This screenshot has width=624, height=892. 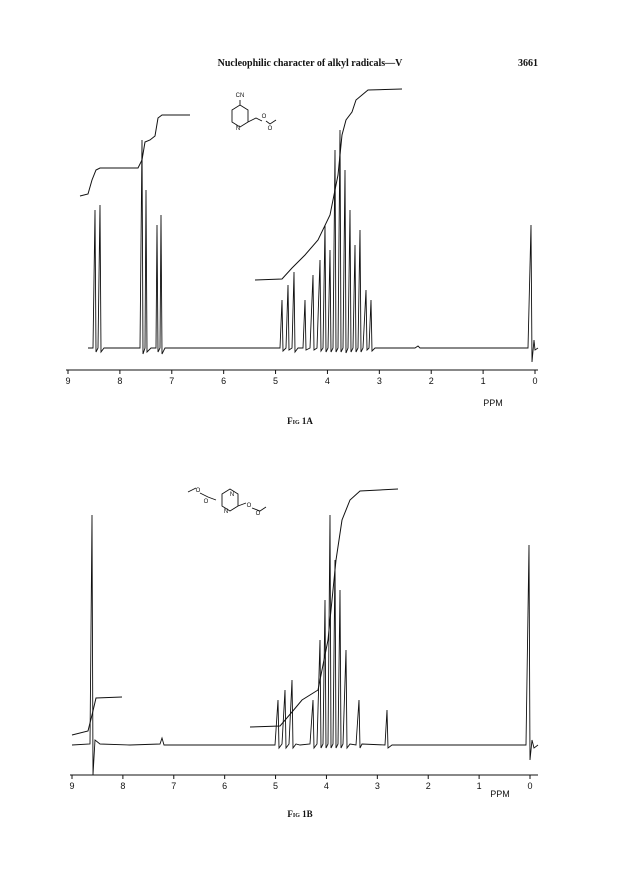 I want to click on figure-caption: Fig 1B, so click(x=299, y=814).